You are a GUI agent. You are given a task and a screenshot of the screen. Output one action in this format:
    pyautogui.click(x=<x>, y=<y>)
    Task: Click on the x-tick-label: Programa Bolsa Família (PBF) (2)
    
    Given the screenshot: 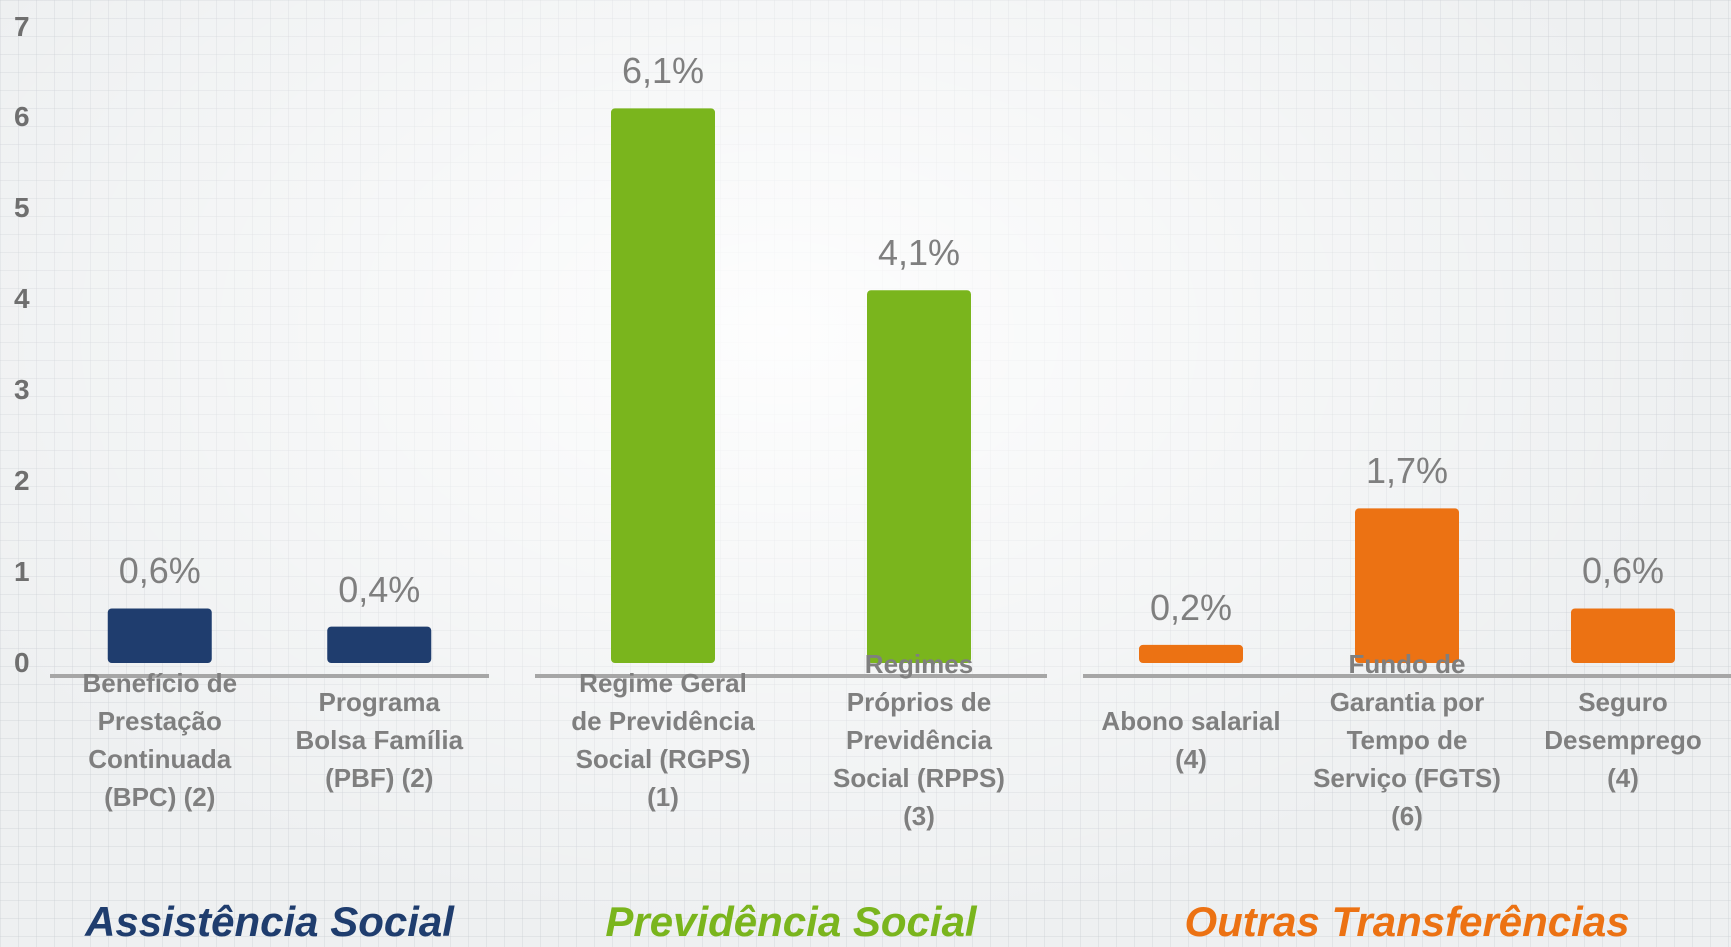 What is the action you would take?
    pyautogui.click(x=379, y=740)
    